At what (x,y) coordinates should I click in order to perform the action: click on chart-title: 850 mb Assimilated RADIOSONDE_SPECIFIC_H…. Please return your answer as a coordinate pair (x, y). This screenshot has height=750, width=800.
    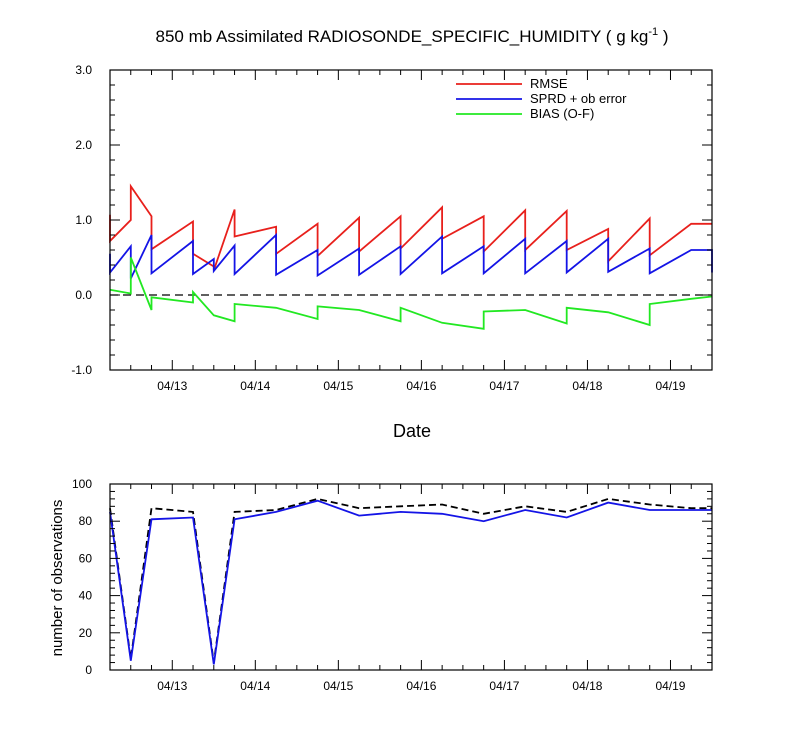
    Looking at the image, I should click on (412, 36).